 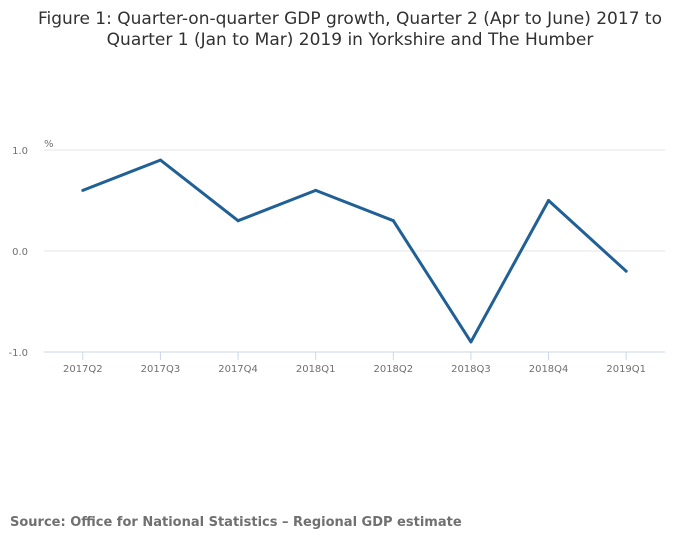 I want to click on x-tick-label: 2017Q3, so click(x=161, y=369).